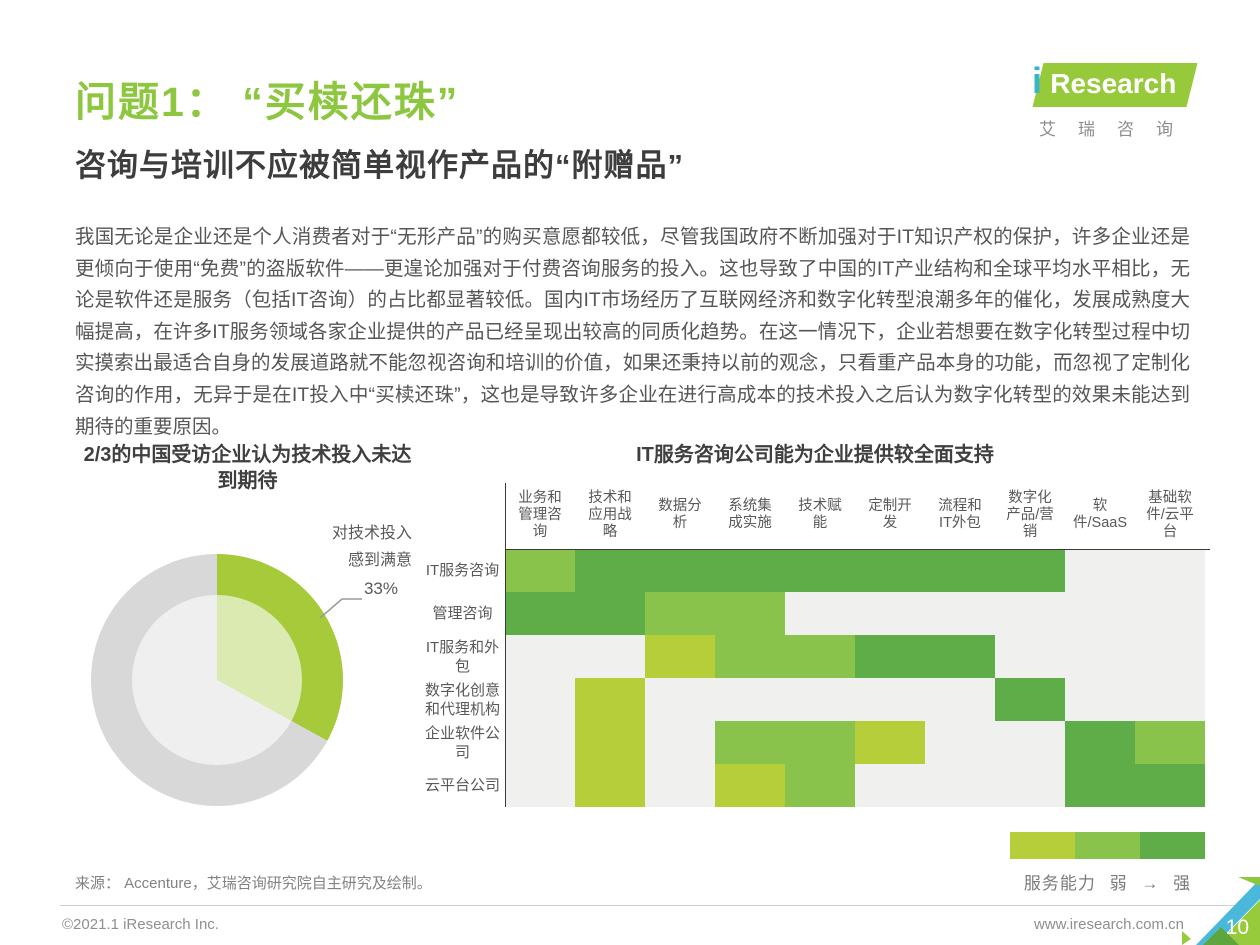  What do you see at coordinates (140, 924) in the screenshot?
I see `footer-copyright: ©2021.1 iResearch Inc.` at bounding box center [140, 924].